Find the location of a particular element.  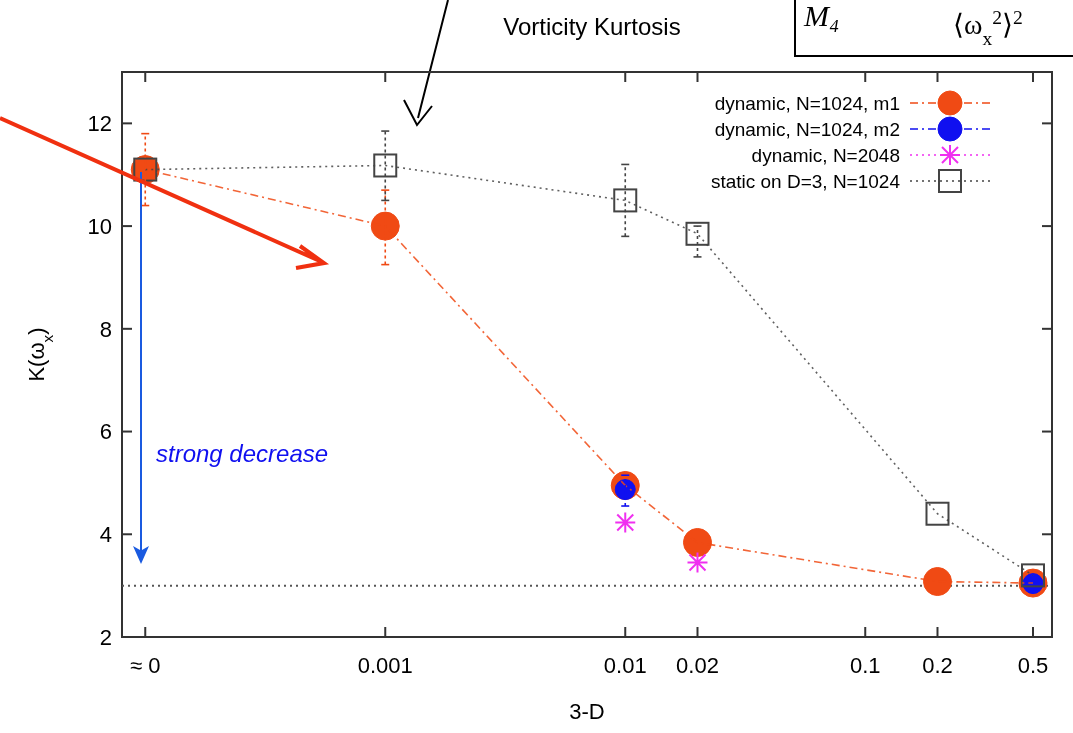

x-tick-label: ≈ 0 is located at coordinates (145, 665).